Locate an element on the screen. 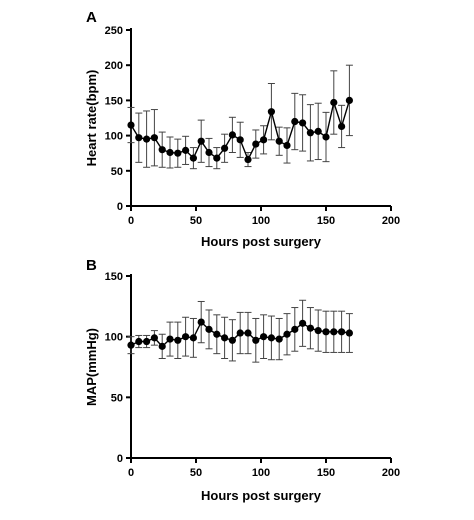  panel-label: A is located at coordinates (91, 17).